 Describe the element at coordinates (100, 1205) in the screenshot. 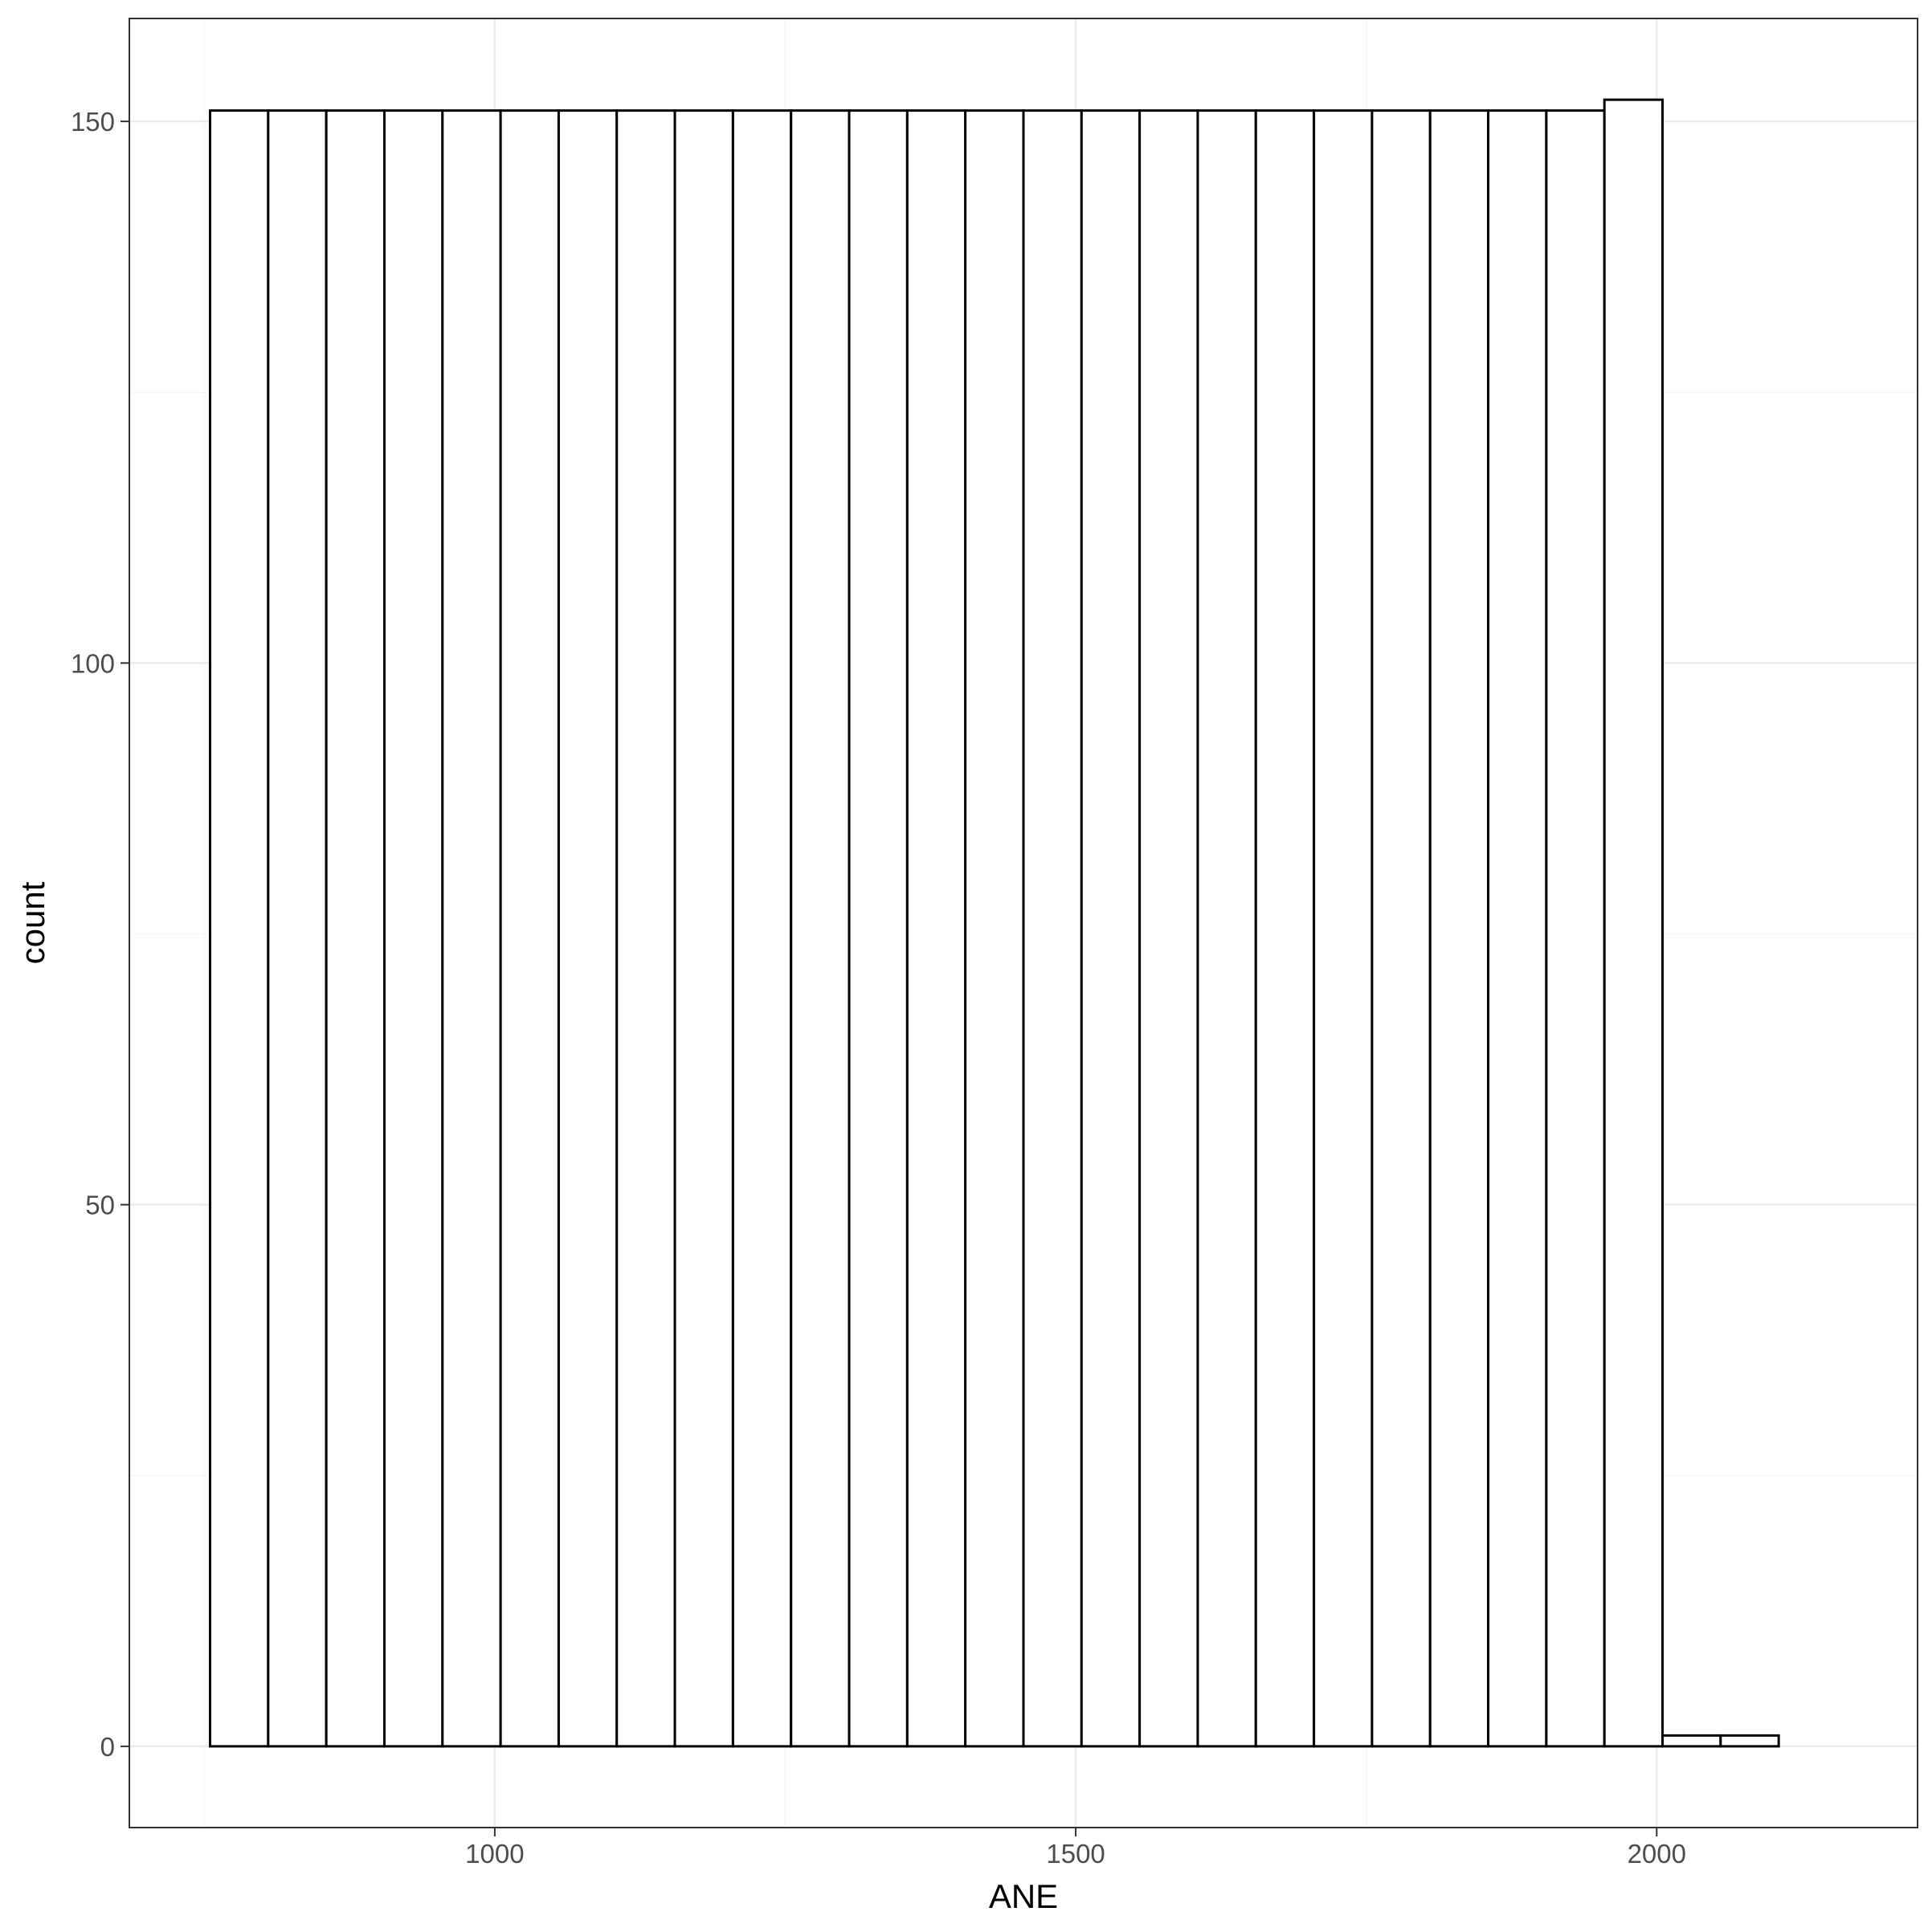

I see `y-tick-label: 50` at that location.